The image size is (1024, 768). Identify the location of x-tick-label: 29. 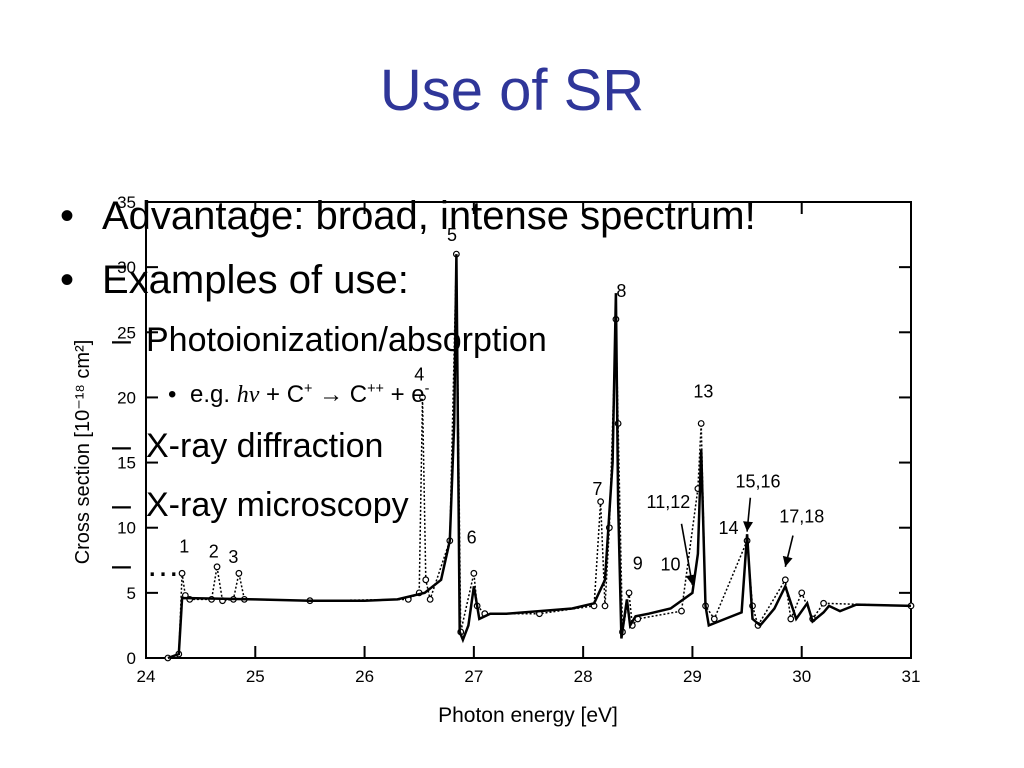
(692, 676).